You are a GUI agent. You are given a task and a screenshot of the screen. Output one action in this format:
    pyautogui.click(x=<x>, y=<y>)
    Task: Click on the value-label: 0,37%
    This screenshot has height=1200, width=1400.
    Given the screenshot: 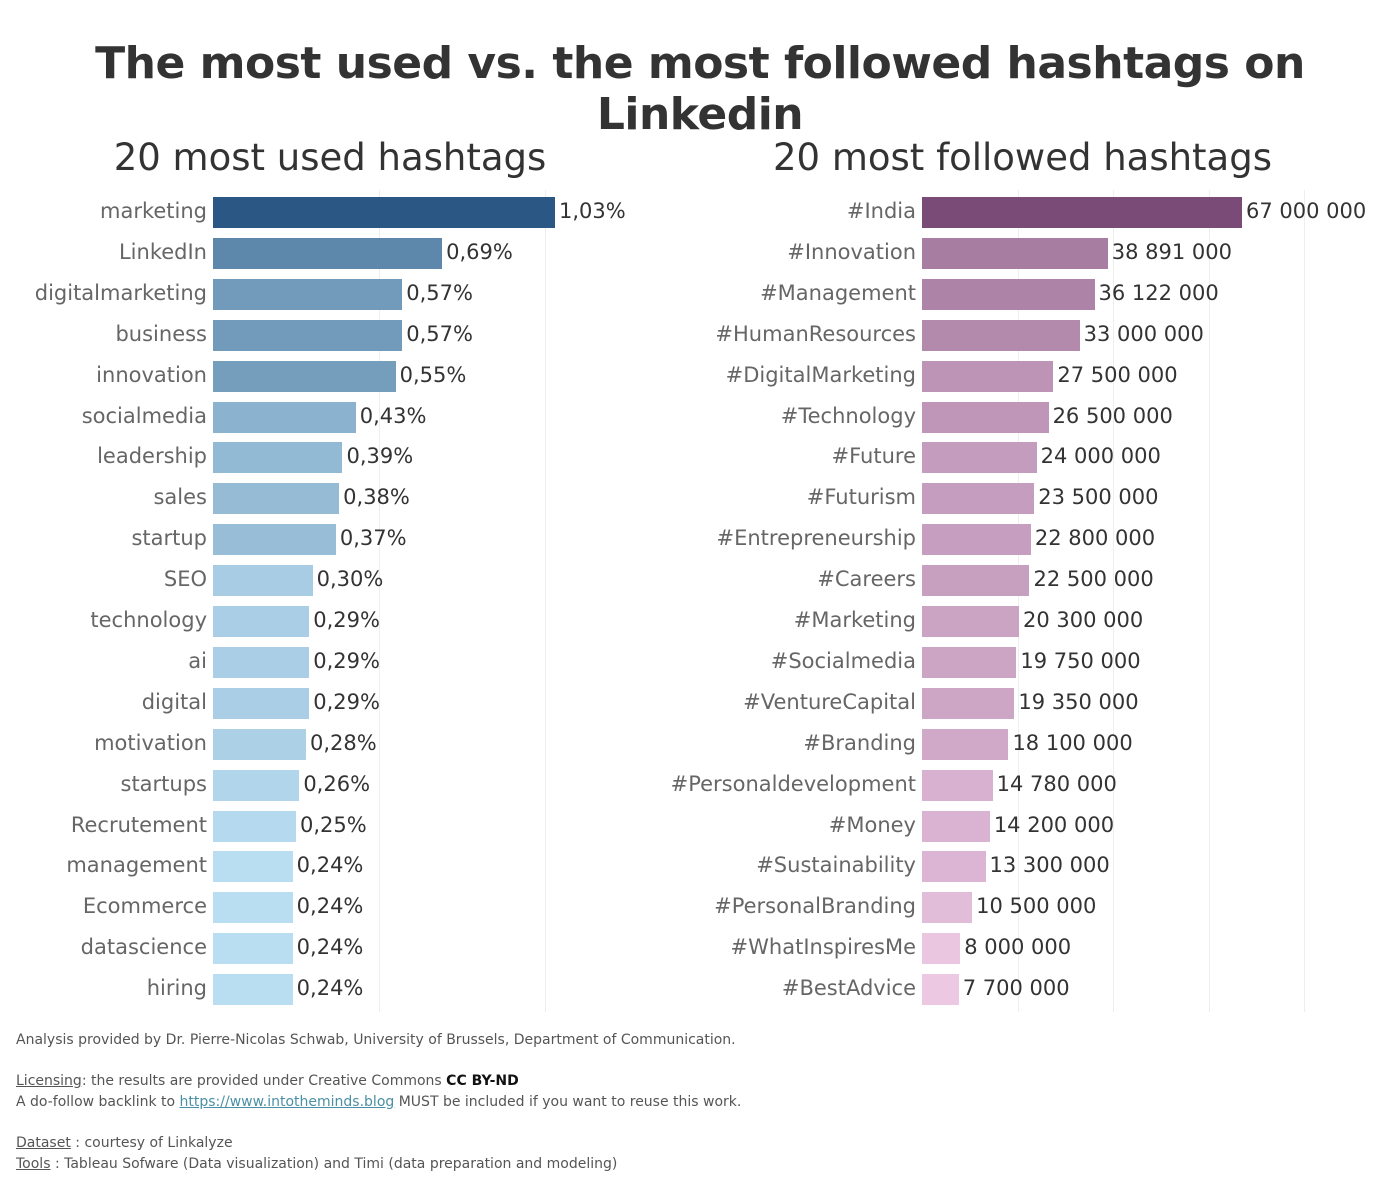 What is the action you would take?
    pyautogui.click(x=373, y=538)
    